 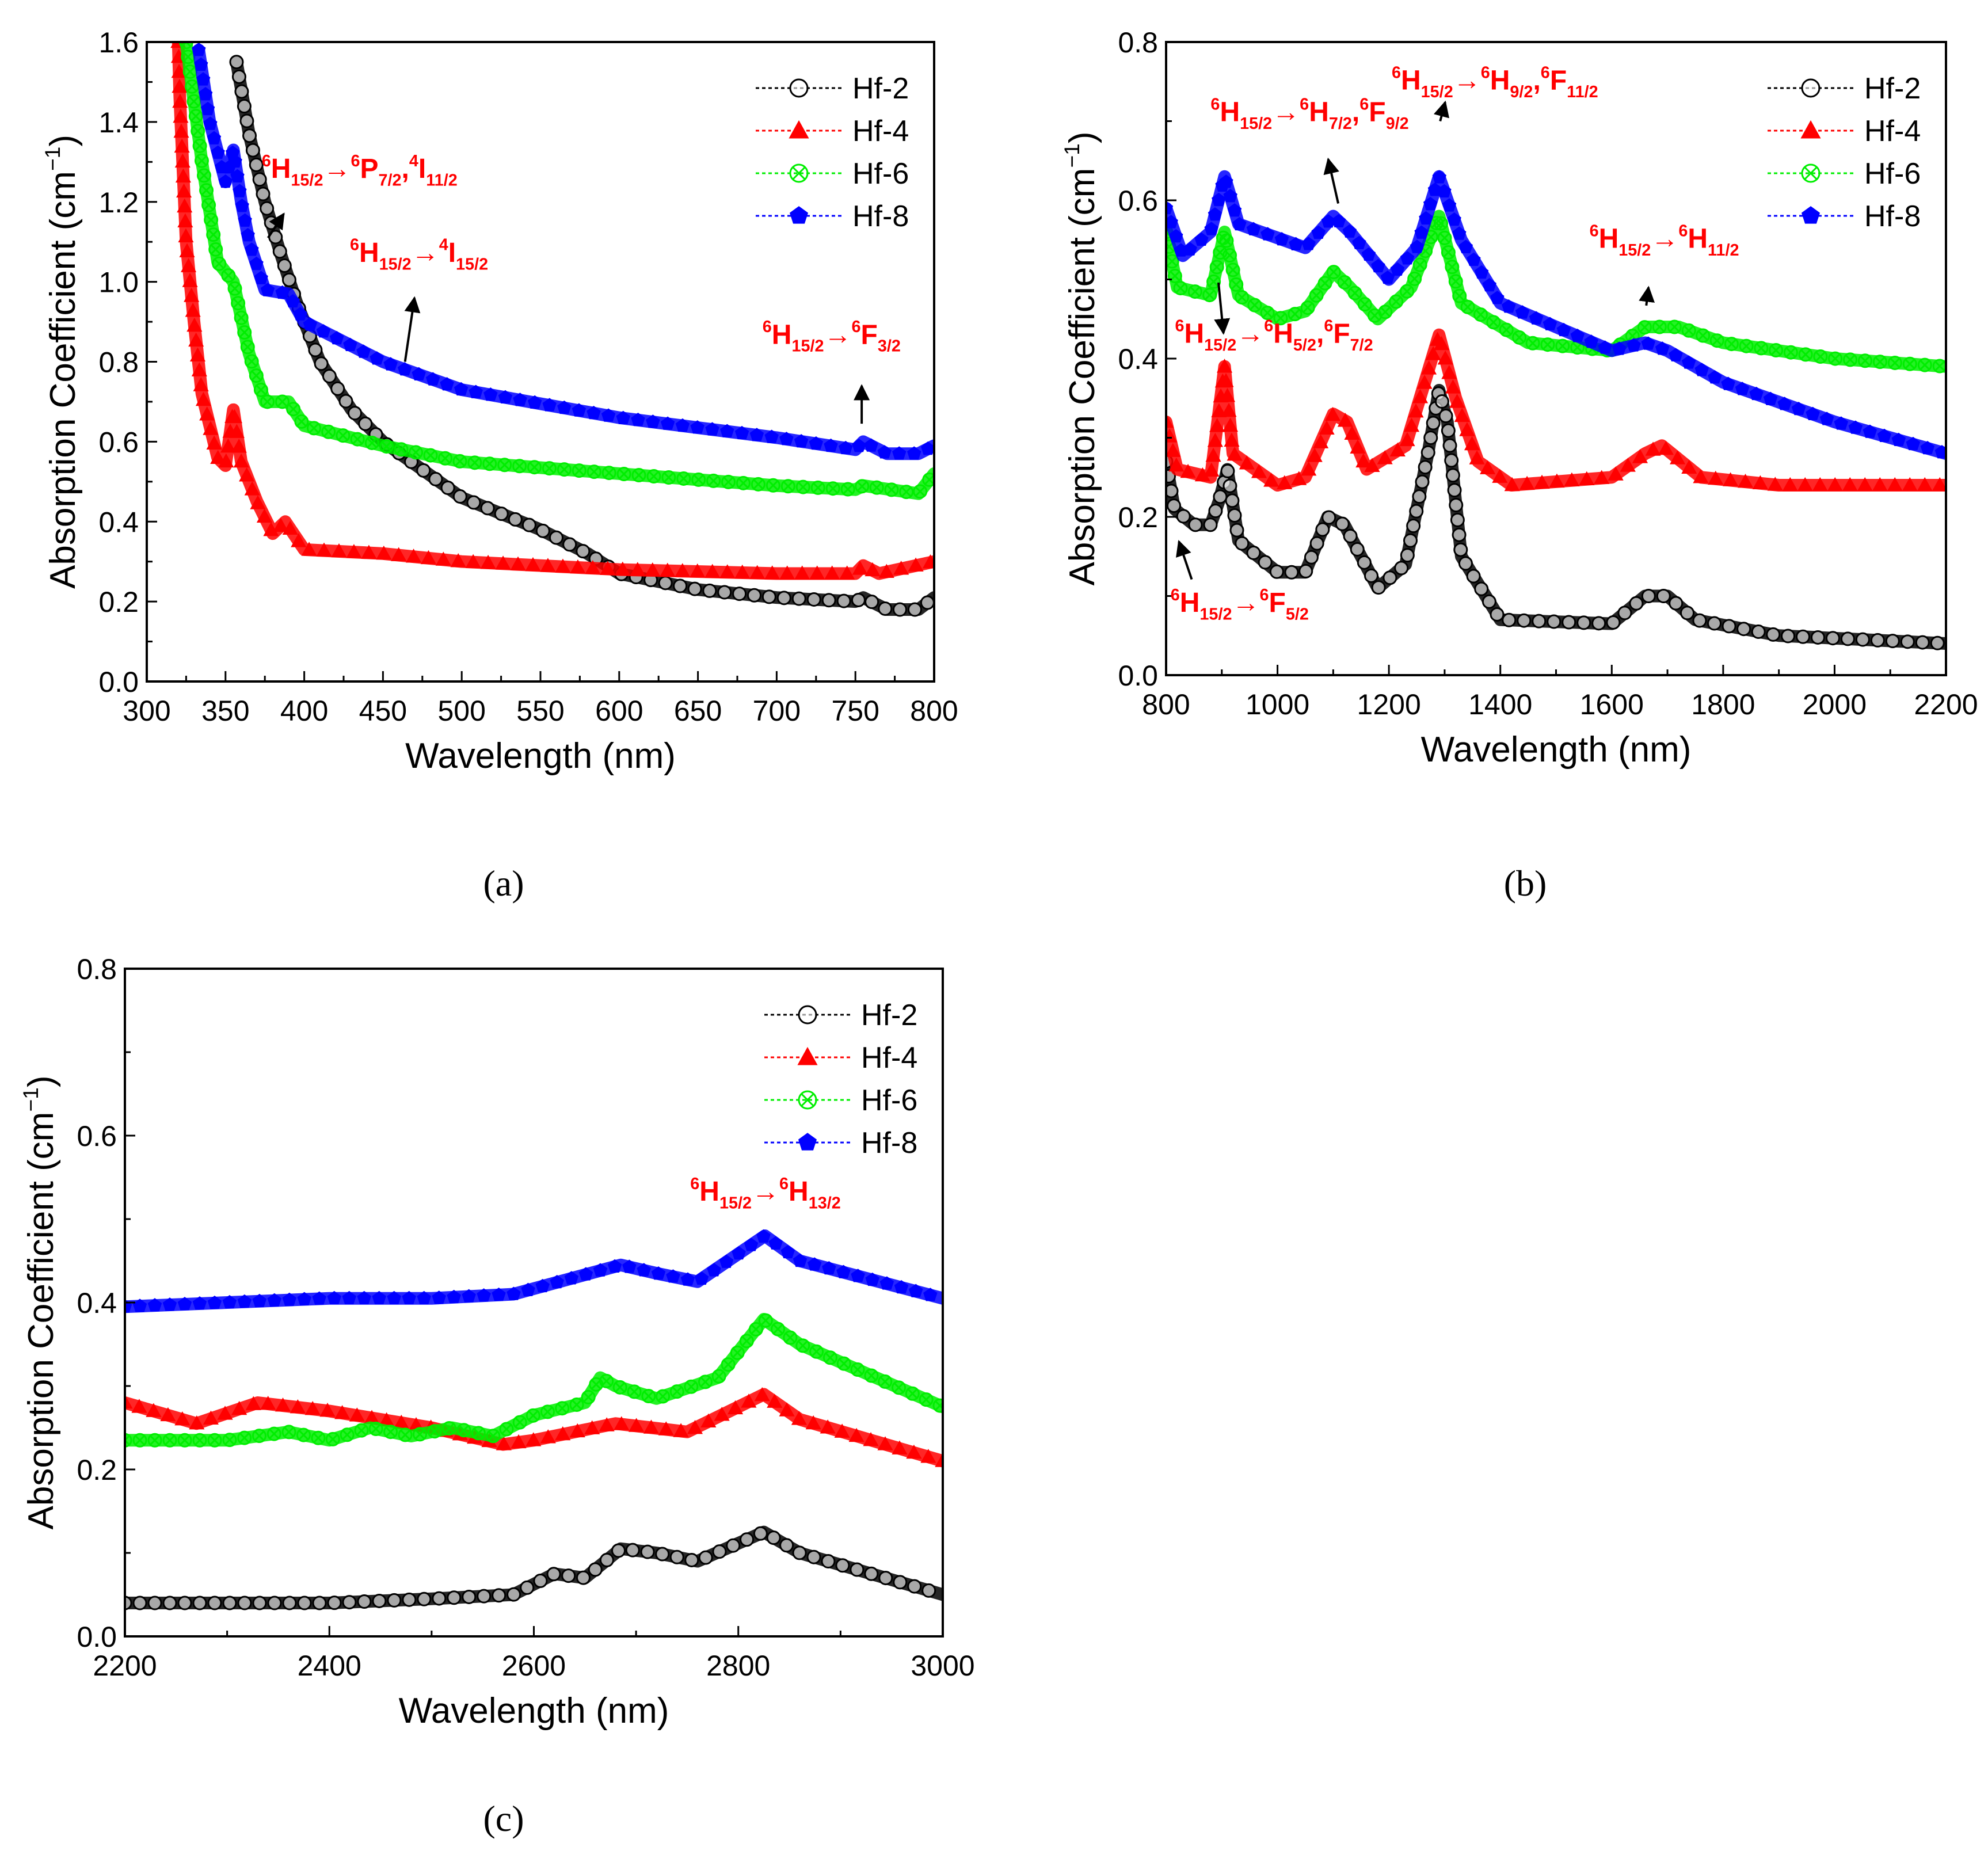 What do you see at coordinates (405, 169) in the screenshot?
I see `transition-annotation-part: ,` at bounding box center [405, 169].